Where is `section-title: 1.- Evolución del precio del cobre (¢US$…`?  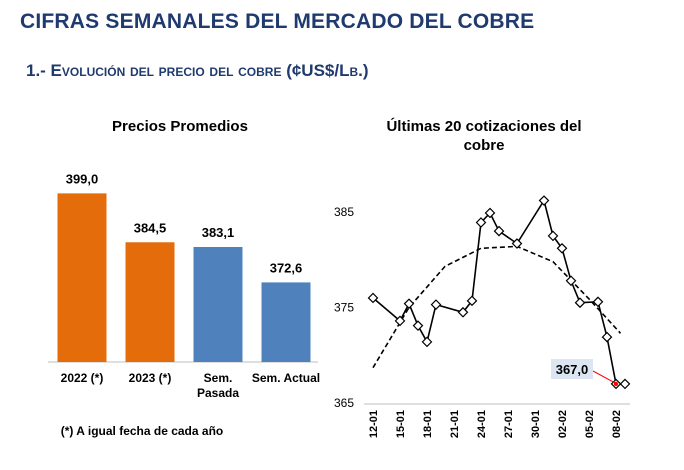
section-title: 1.- Evolución del precio del cobre (¢US$… is located at coordinates (197, 70).